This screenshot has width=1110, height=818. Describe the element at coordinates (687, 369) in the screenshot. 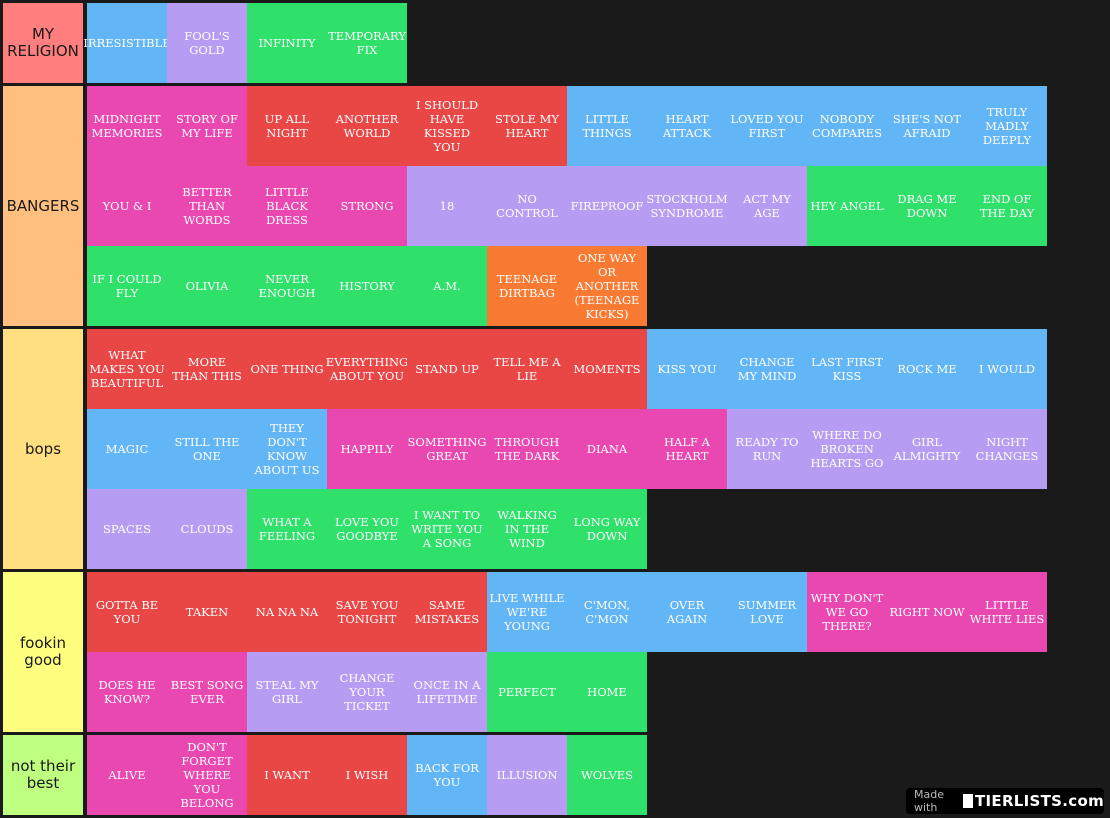

I see `song-tile: KISS YOU` at that location.